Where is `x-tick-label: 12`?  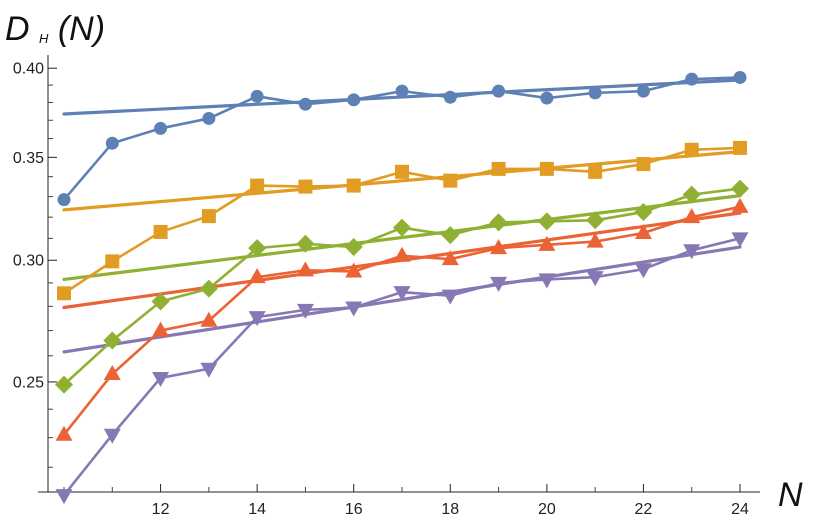 x-tick-label: 12 is located at coordinates (161, 509).